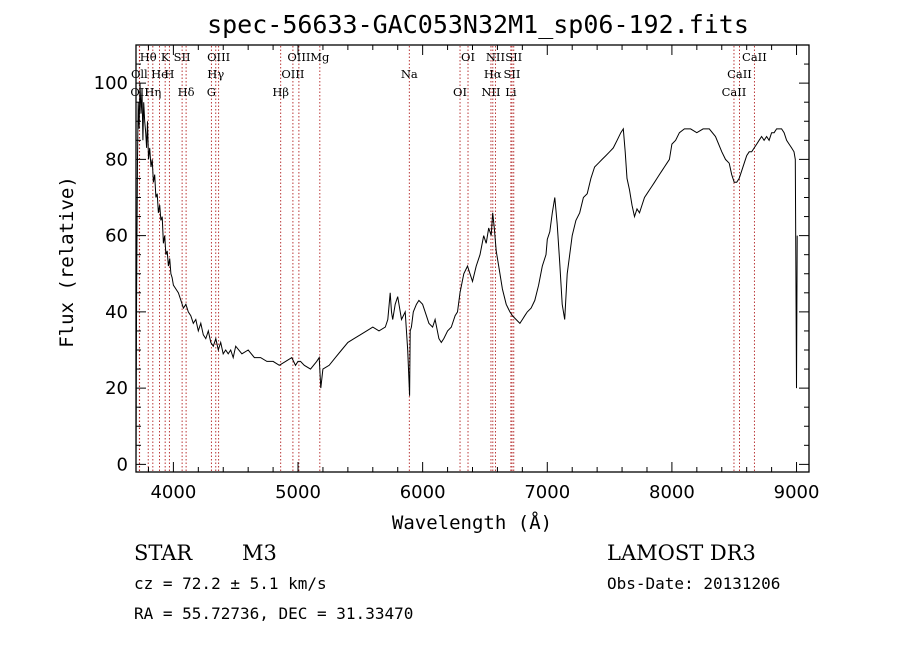 Image resolution: width=900 pixels, height=649 pixels. Describe the element at coordinates (409, 74) in the screenshot. I see `spectral-line-label: Na` at that location.